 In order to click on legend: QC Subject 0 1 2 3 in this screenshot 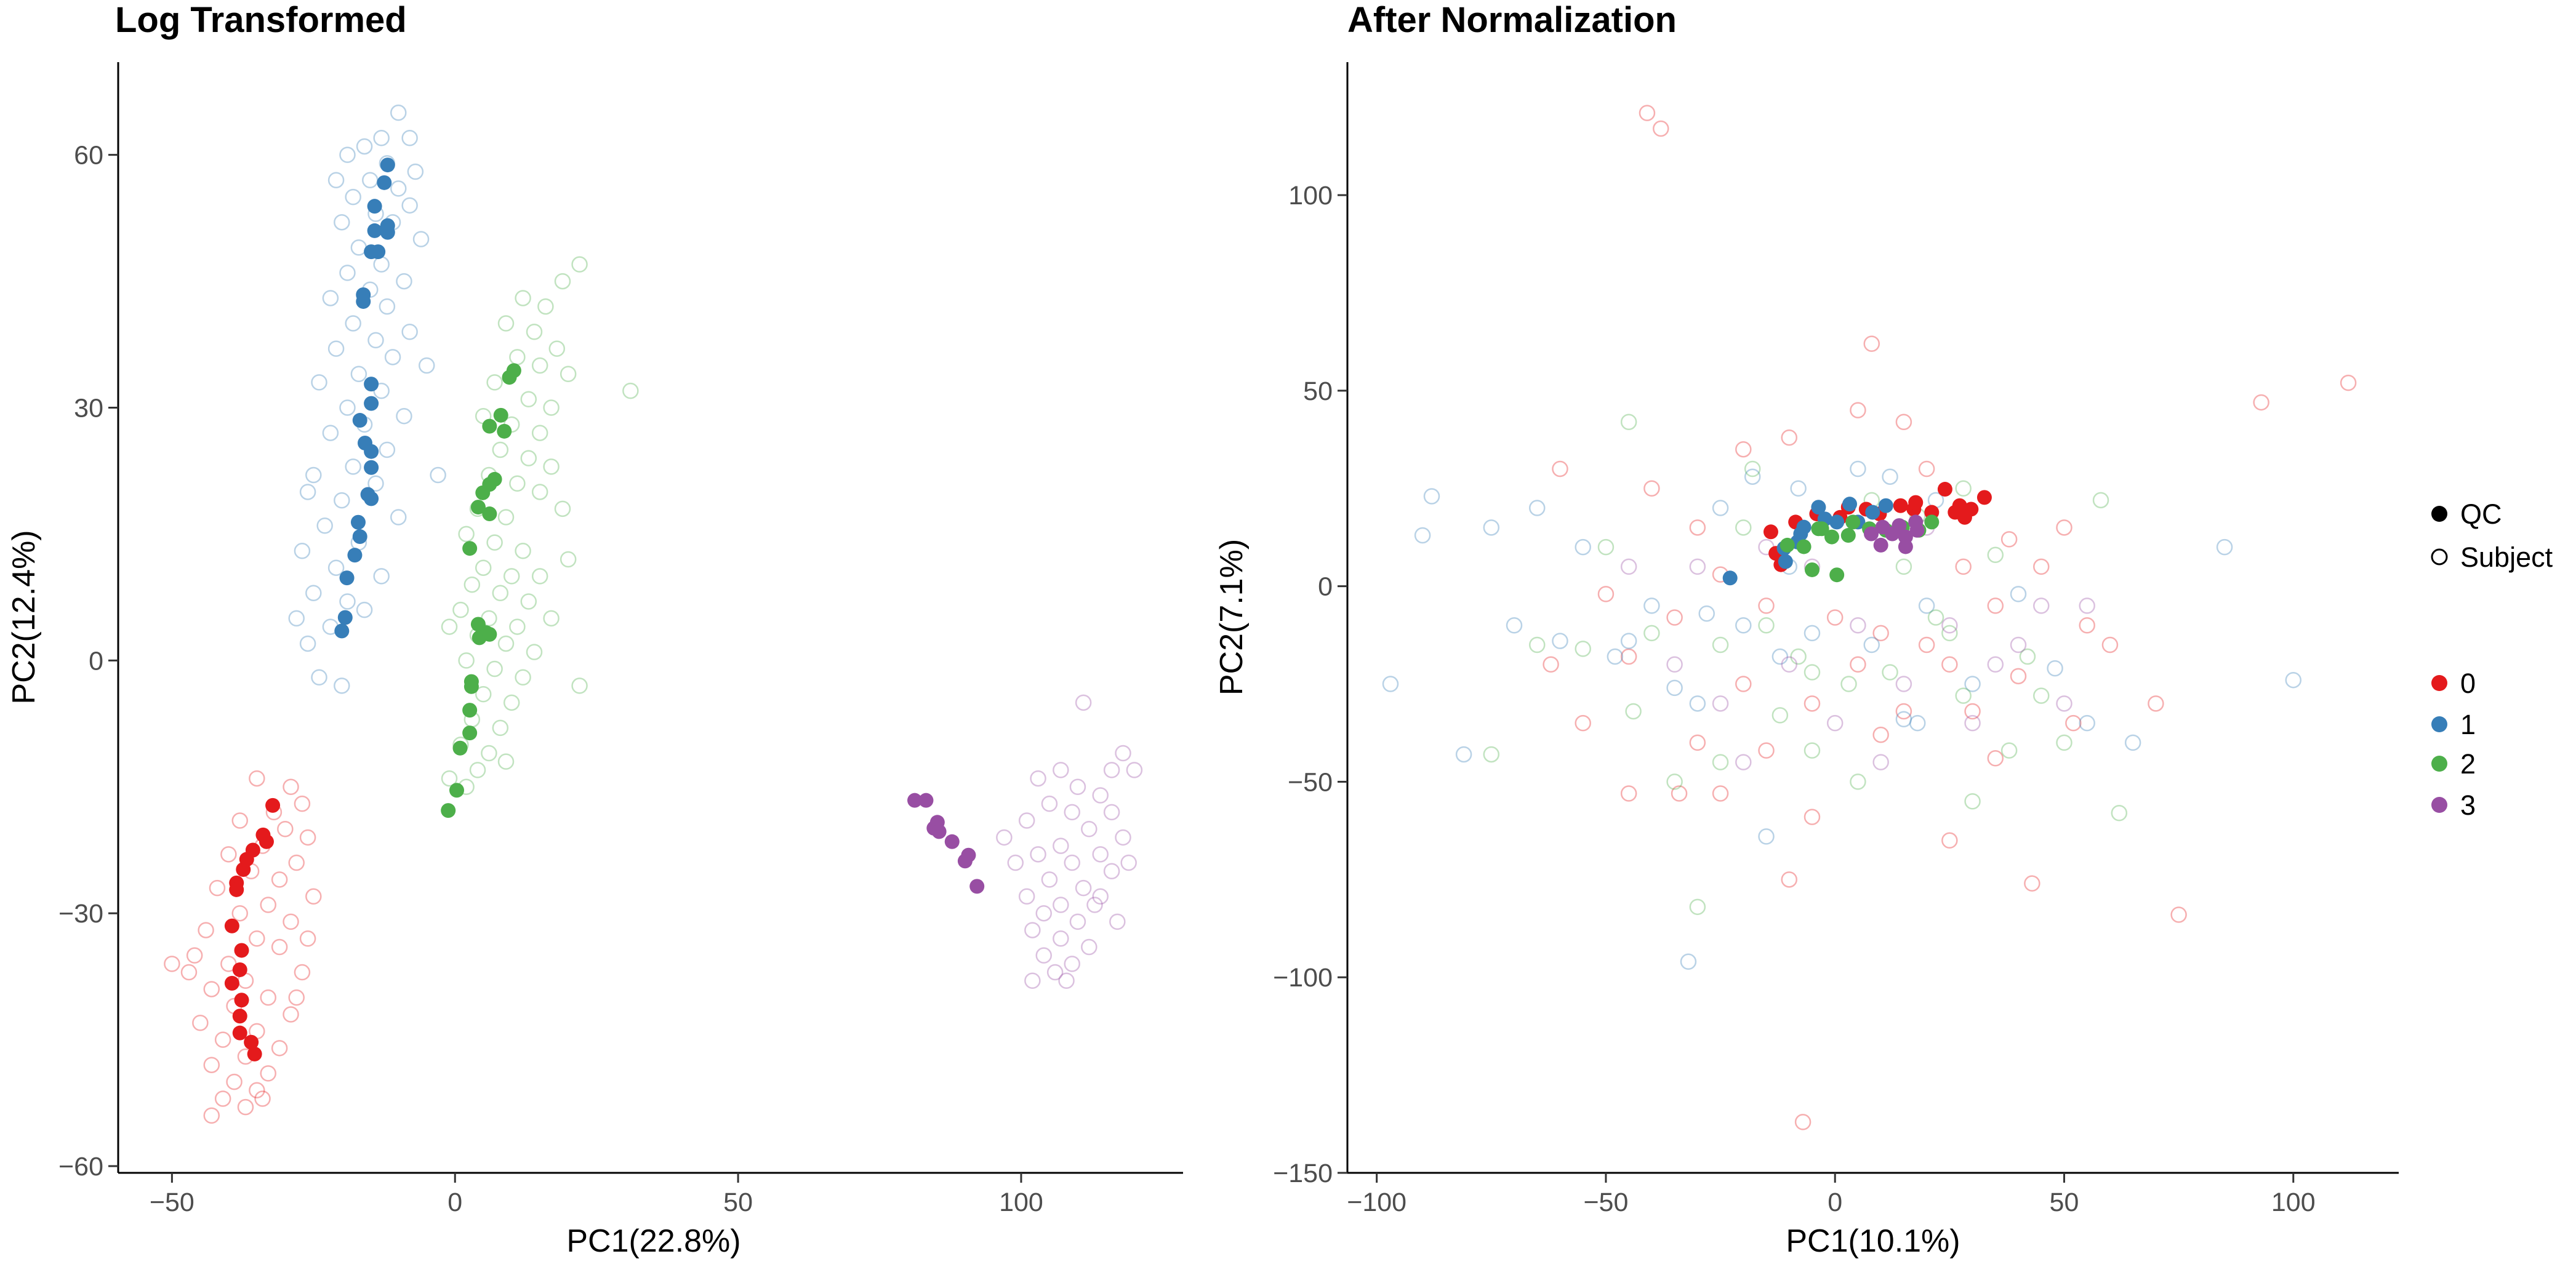, I will do `click(2492, 659)`.